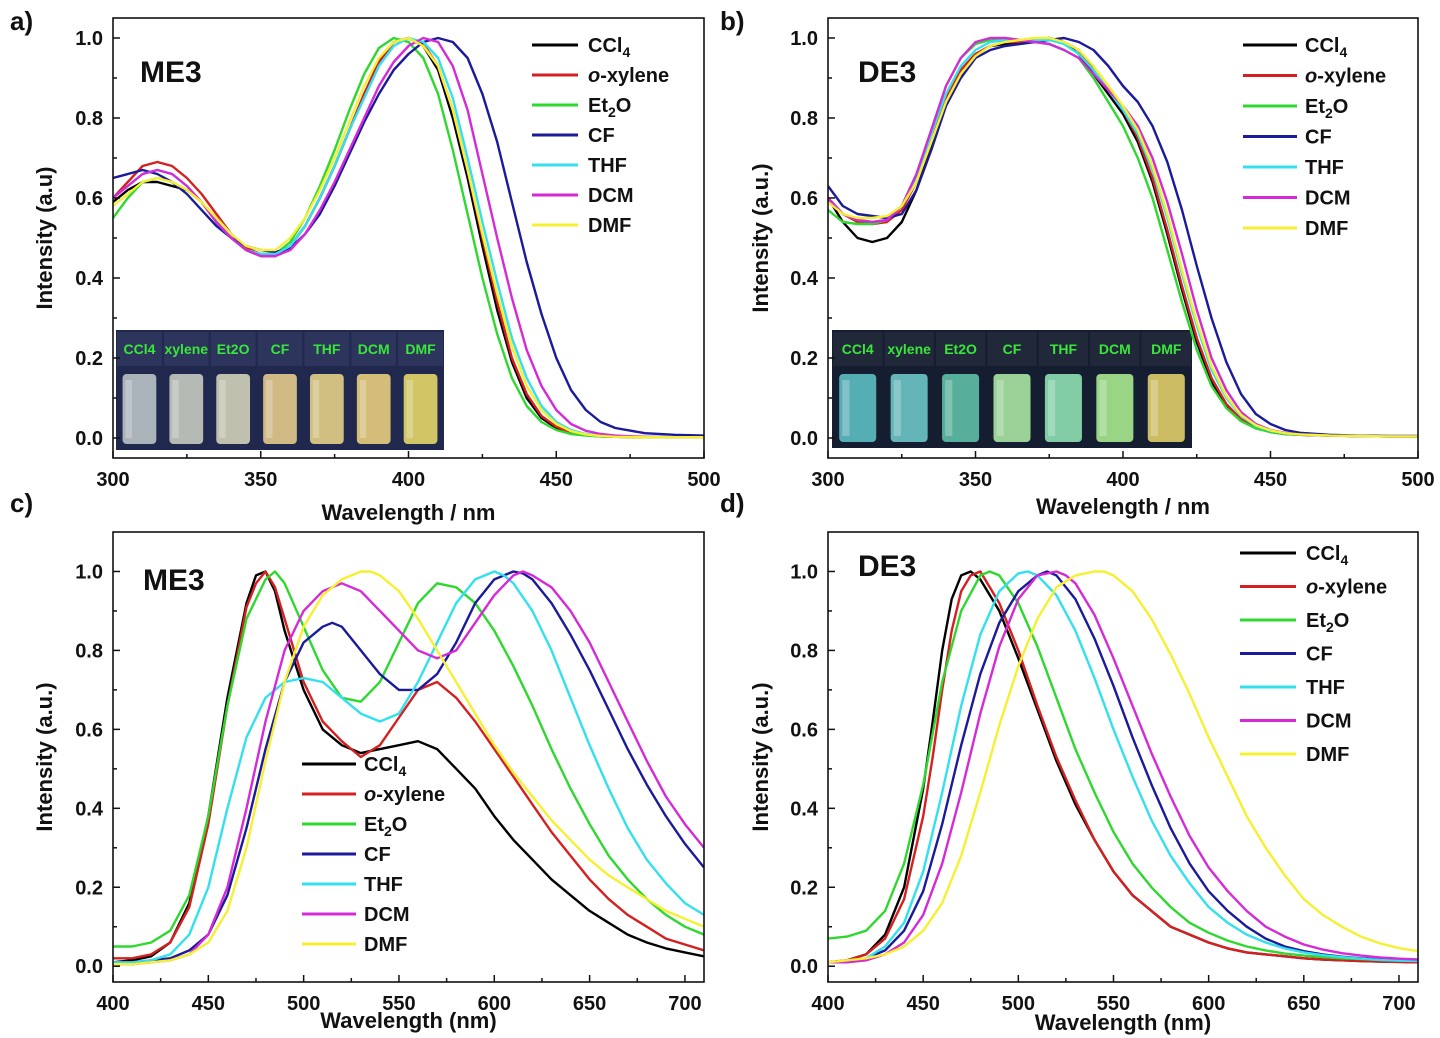  I want to click on series-line-et2o, so click(408, 759).